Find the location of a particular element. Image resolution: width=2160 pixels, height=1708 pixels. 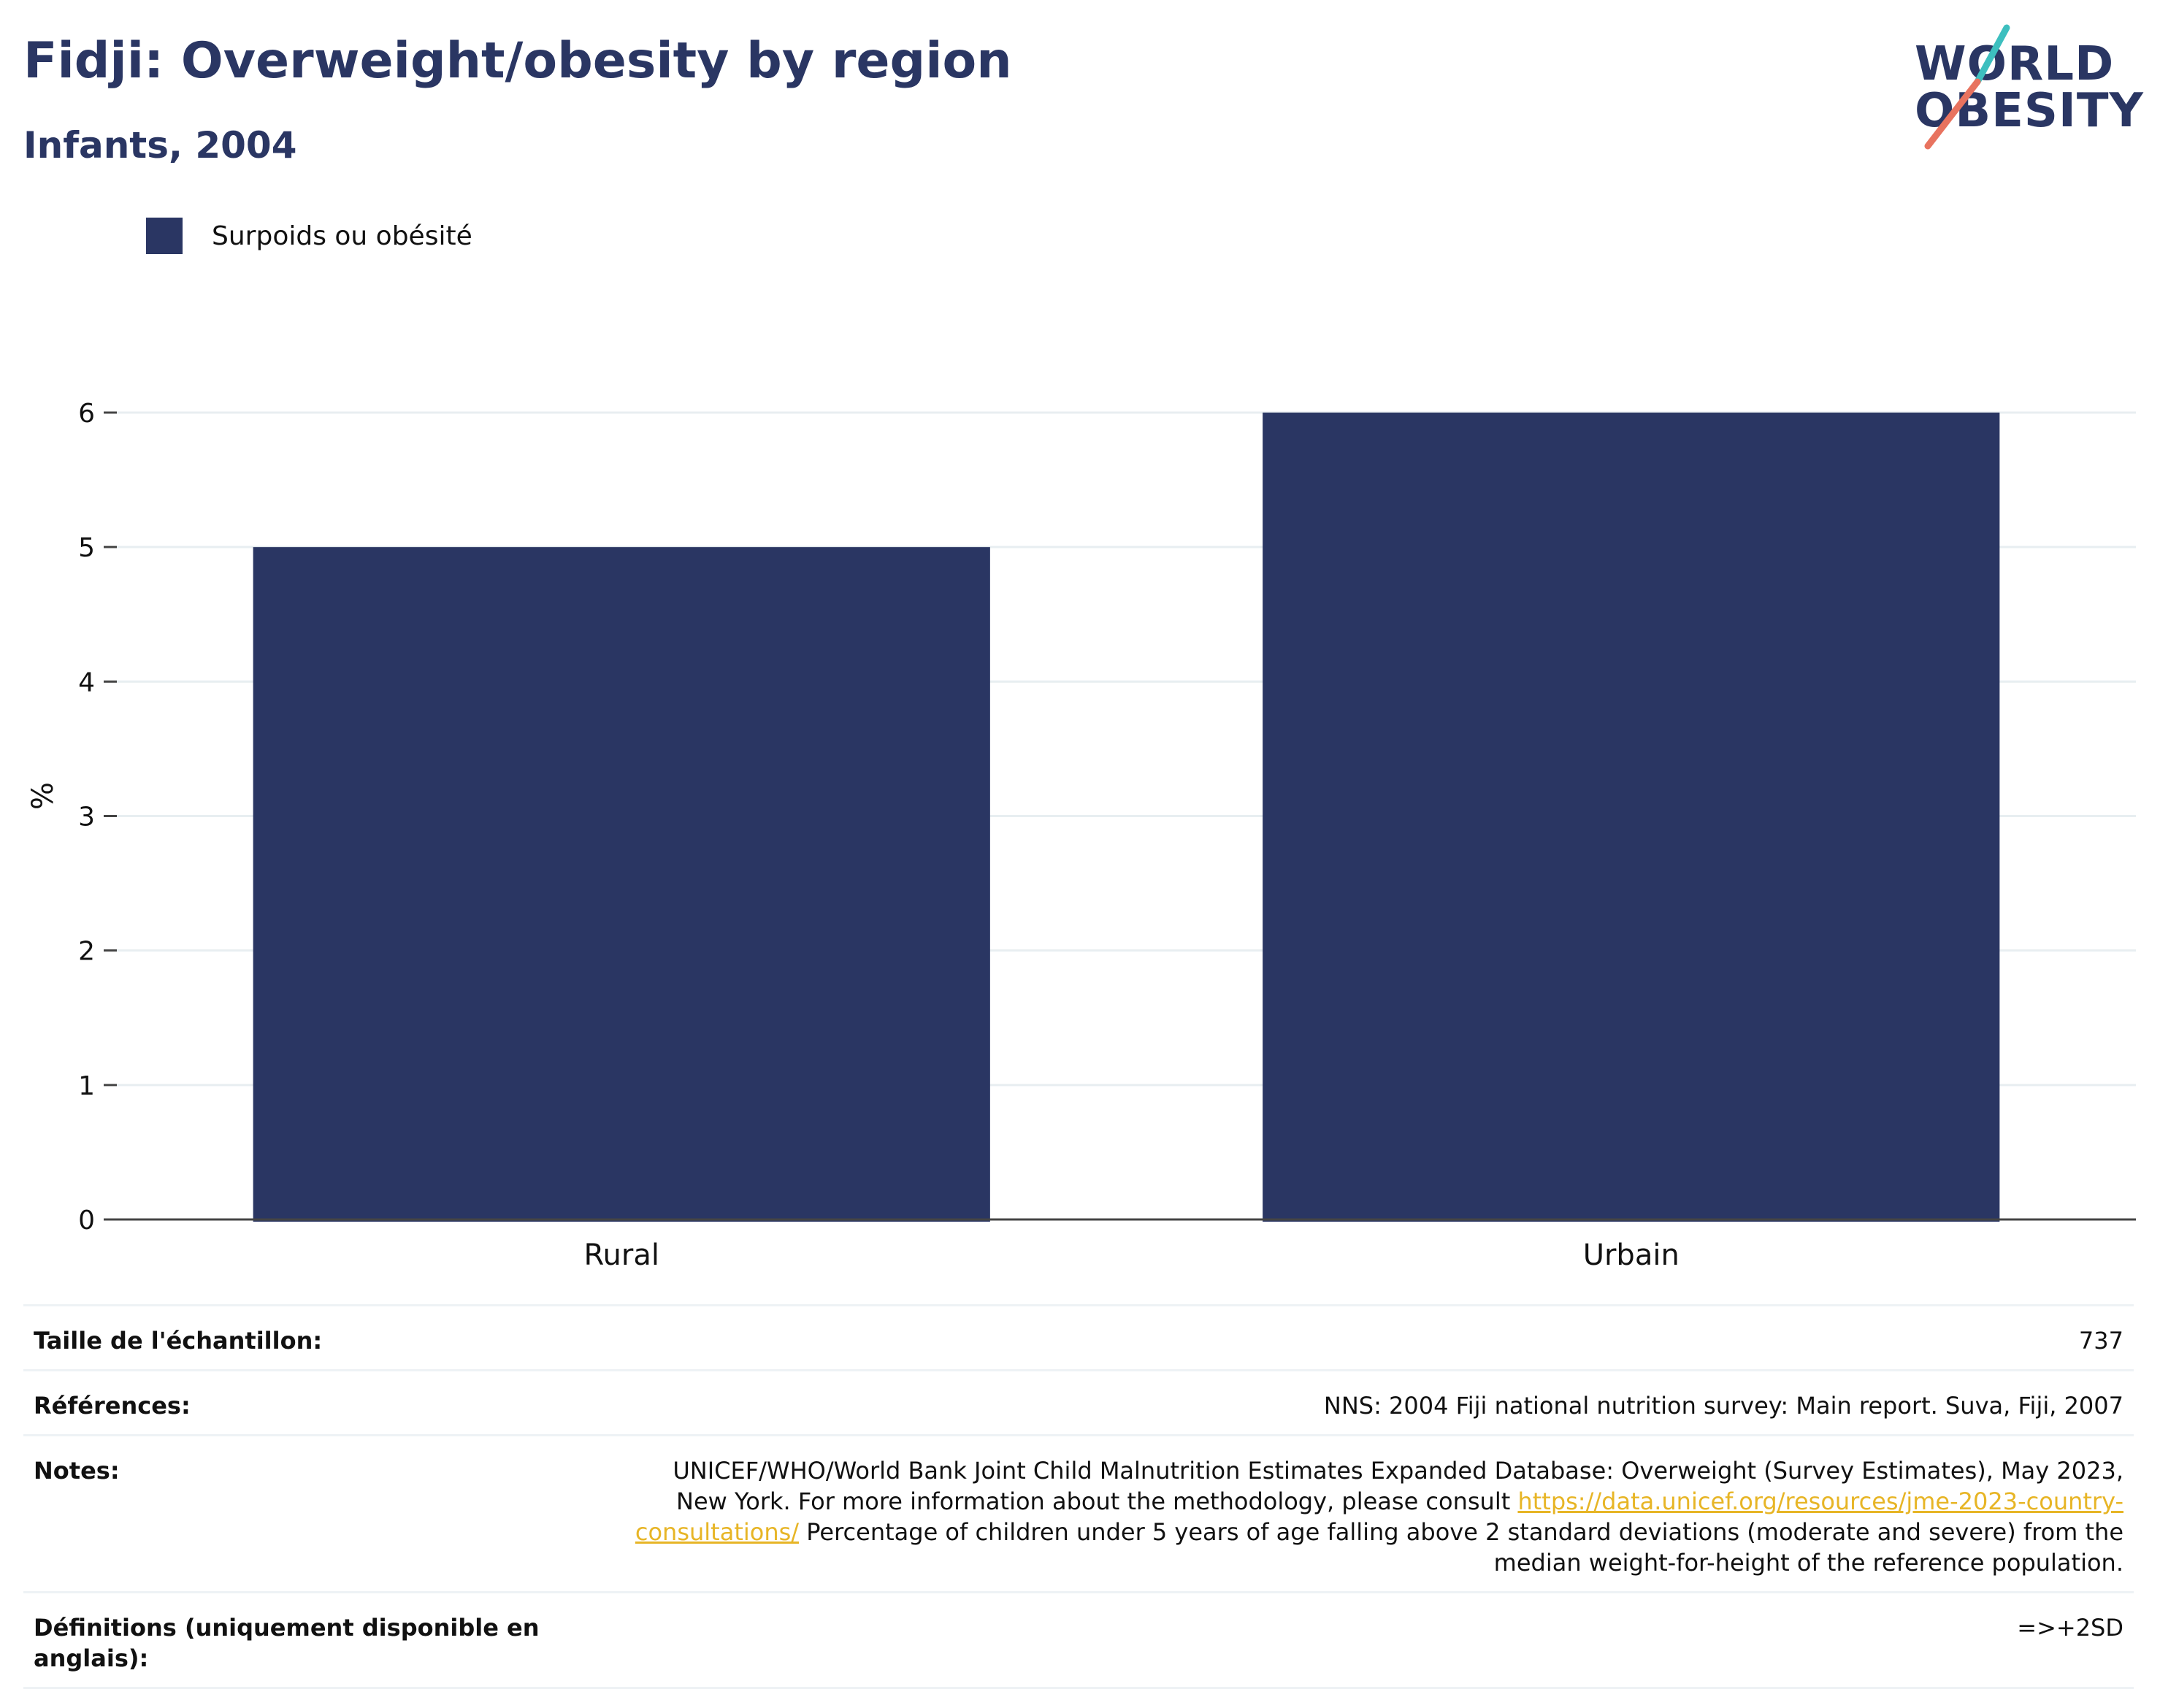

world-obesity-logo: WORLD OBESITY is located at coordinates (2026, 87).